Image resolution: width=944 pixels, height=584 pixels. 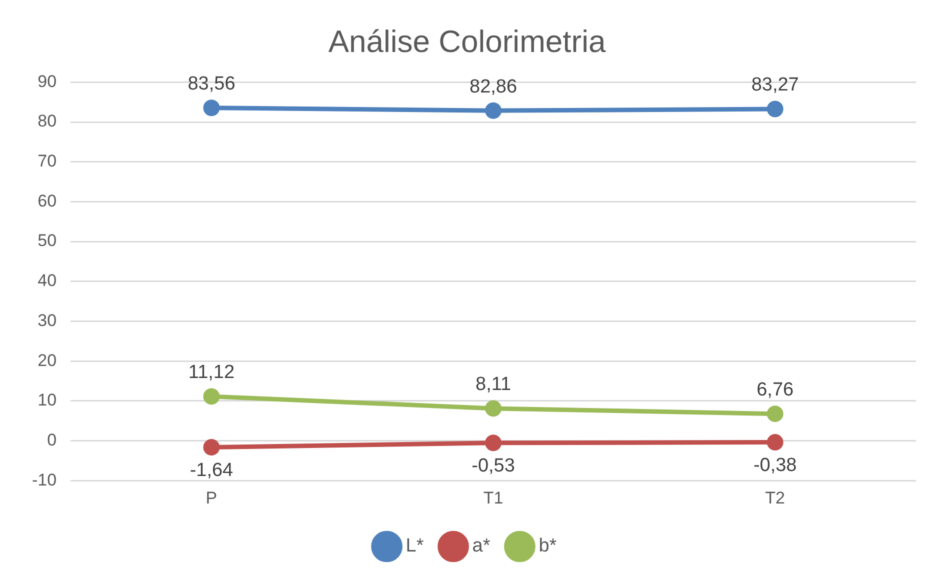 I want to click on legend-label: a*, so click(x=481, y=546).